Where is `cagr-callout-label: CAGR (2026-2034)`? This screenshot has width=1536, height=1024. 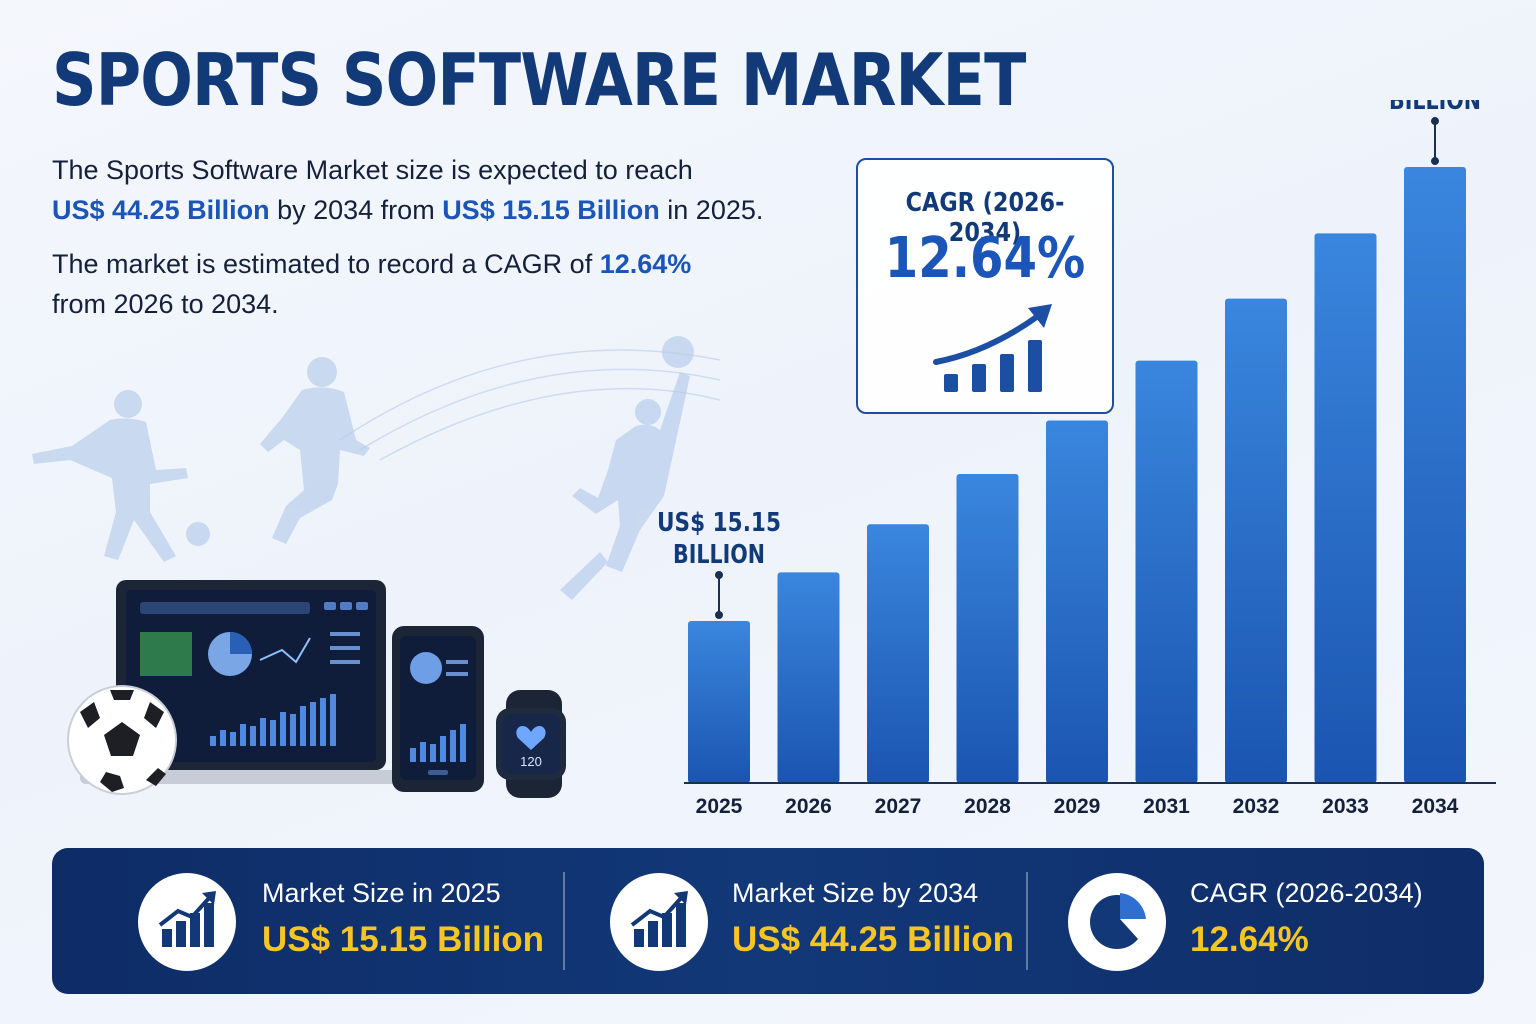 cagr-callout-label: CAGR (2026-2034) is located at coordinates (985, 218).